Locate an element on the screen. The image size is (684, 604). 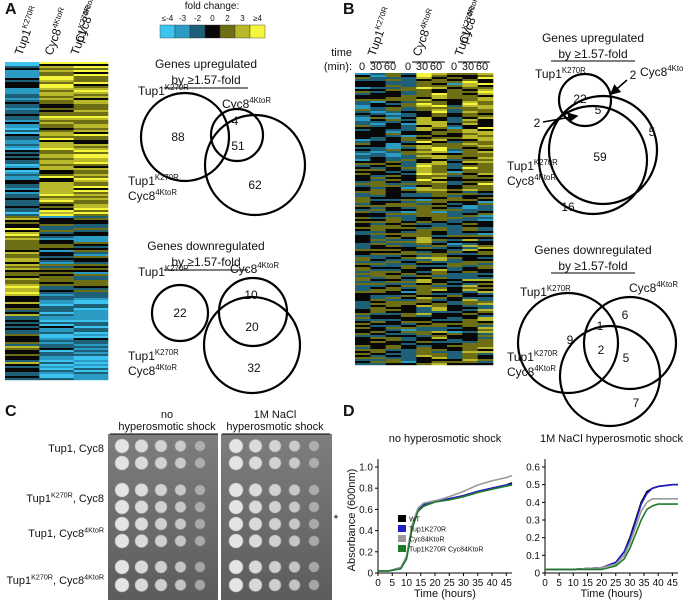
growth-curve is located at coordinates (611, 534).